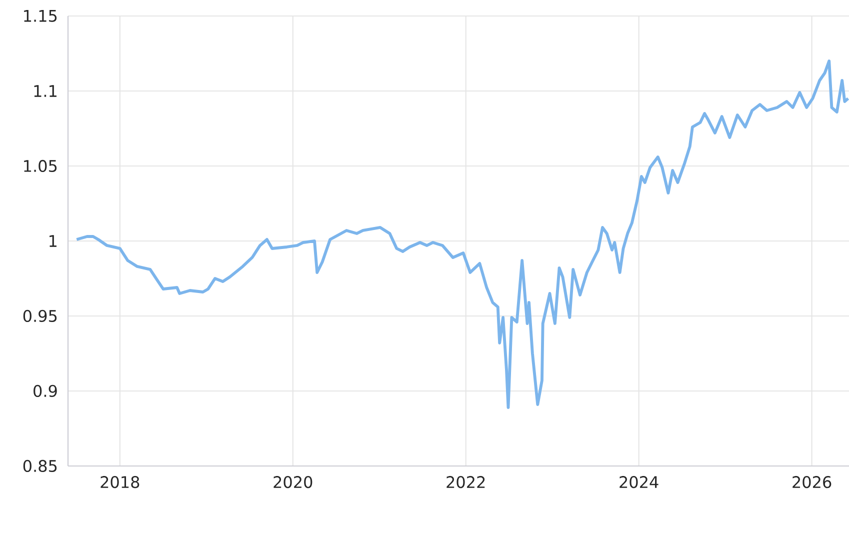  What do you see at coordinates (812, 482) in the screenshot?
I see `x-tick-label: 2026` at bounding box center [812, 482].